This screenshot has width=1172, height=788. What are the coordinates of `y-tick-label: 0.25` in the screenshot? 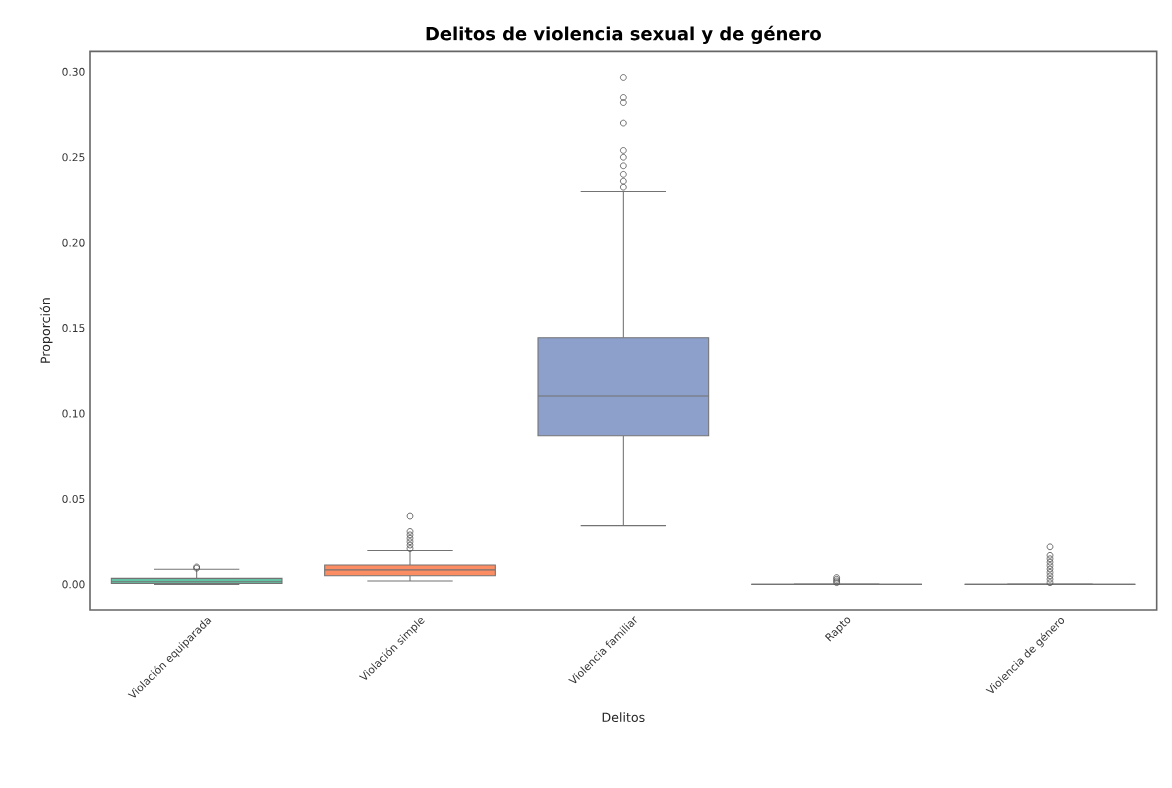 It's located at (73, 157).